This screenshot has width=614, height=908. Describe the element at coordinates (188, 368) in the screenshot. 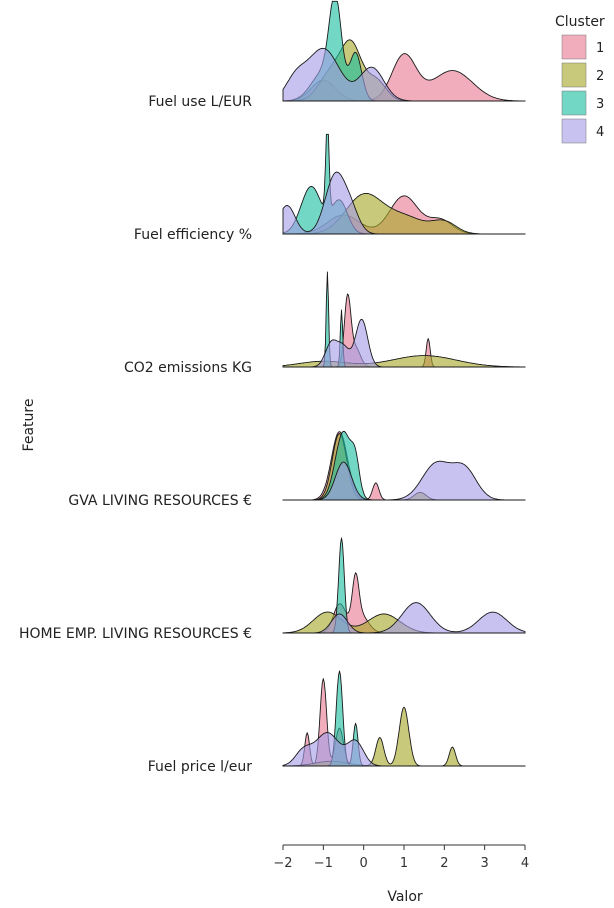

I see `feature-label: CO2 emissions KG` at that location.